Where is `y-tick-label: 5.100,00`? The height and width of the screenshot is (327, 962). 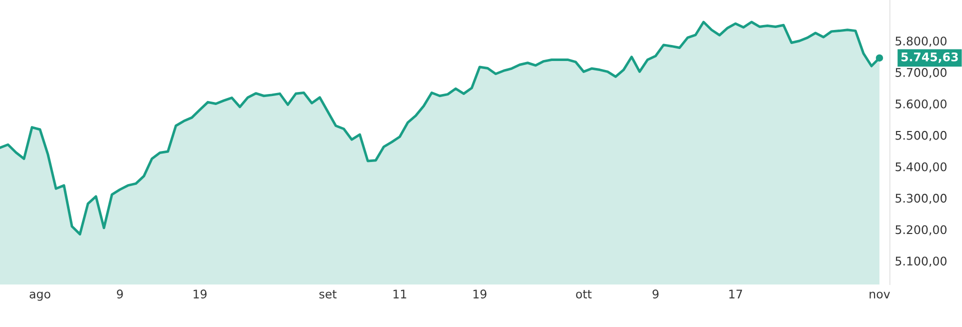 y-tick-label: 5.100,00 is located at coordinates (921, 261).